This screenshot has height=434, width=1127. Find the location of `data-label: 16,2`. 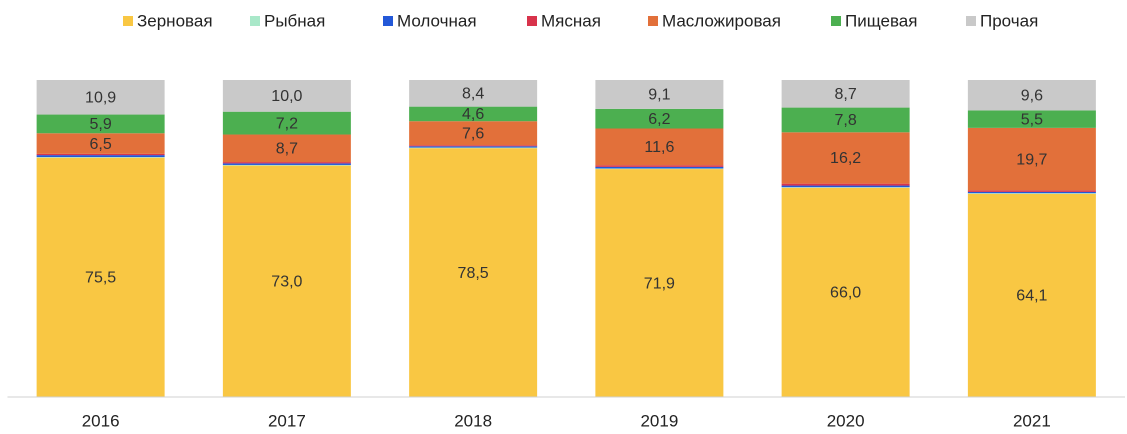

data-label: 16,2 is located at coordinates (845, 158).